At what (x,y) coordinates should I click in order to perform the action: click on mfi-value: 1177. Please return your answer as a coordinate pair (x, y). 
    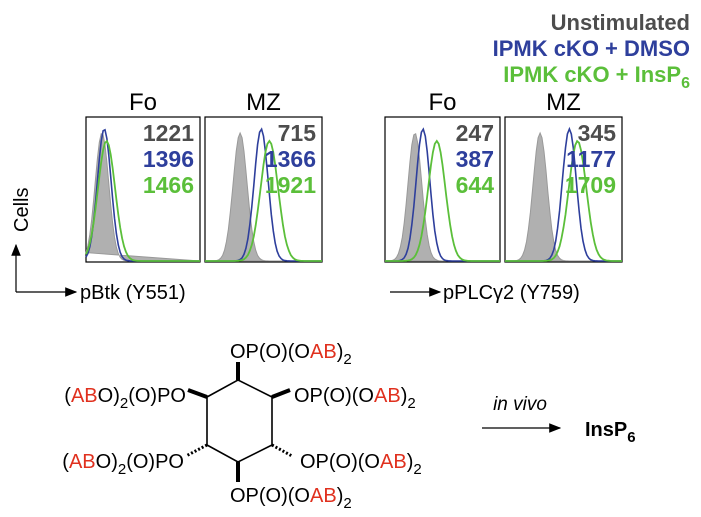
    Looking at the image, I should click on (591, 159).